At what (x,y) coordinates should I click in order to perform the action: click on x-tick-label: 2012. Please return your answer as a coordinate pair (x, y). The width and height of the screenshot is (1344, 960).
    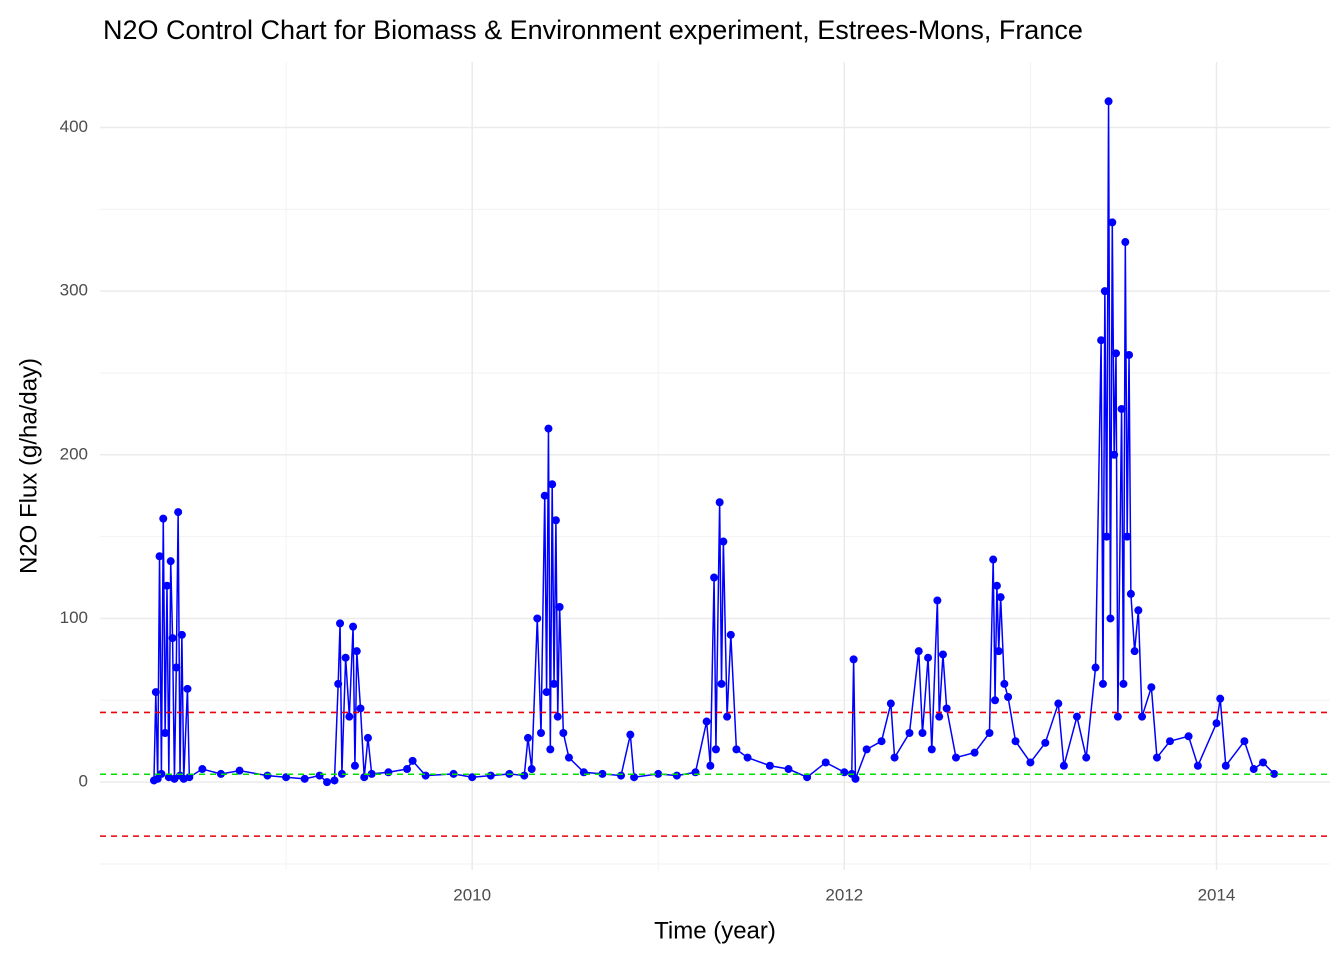
    Looking at the image, I should click on (844, 894).